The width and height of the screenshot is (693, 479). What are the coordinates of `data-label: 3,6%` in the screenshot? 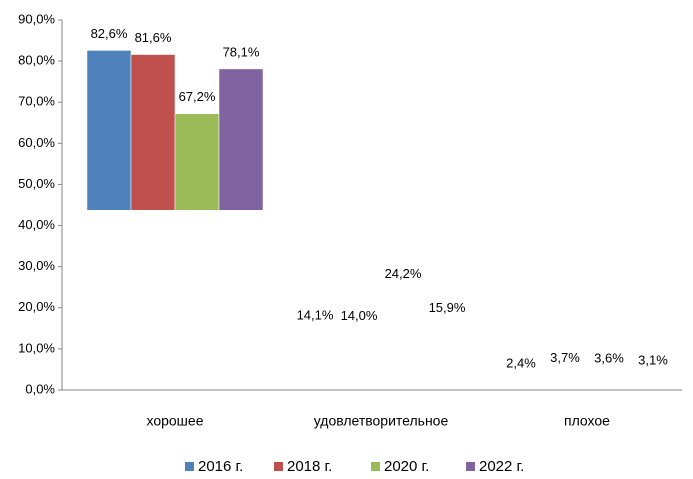 It's located at (609, 358).